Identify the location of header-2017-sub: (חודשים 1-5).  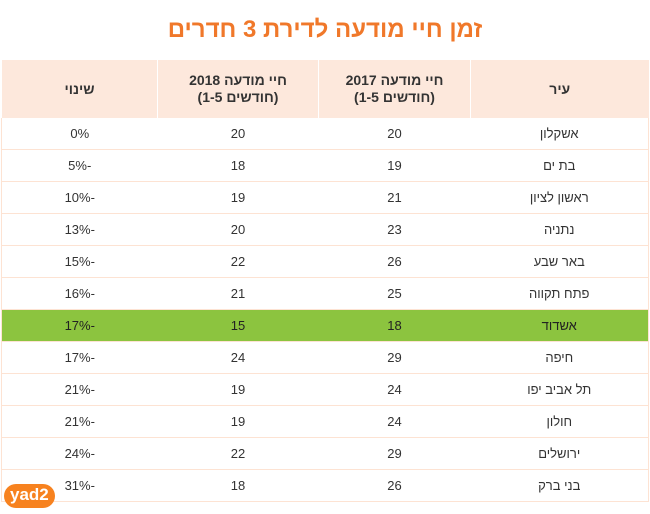
(394, 97).